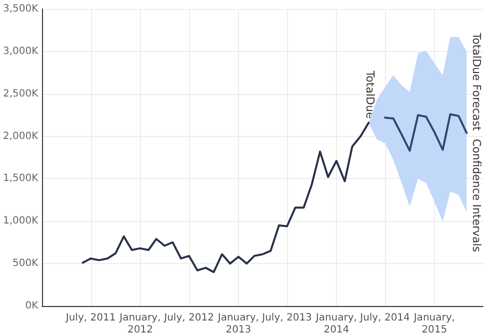 This screenshot has height=336, width=487. Describe the element at coordinates (476, 82) in the screenshot. I see `text: TotalDue Forecast` at that location.